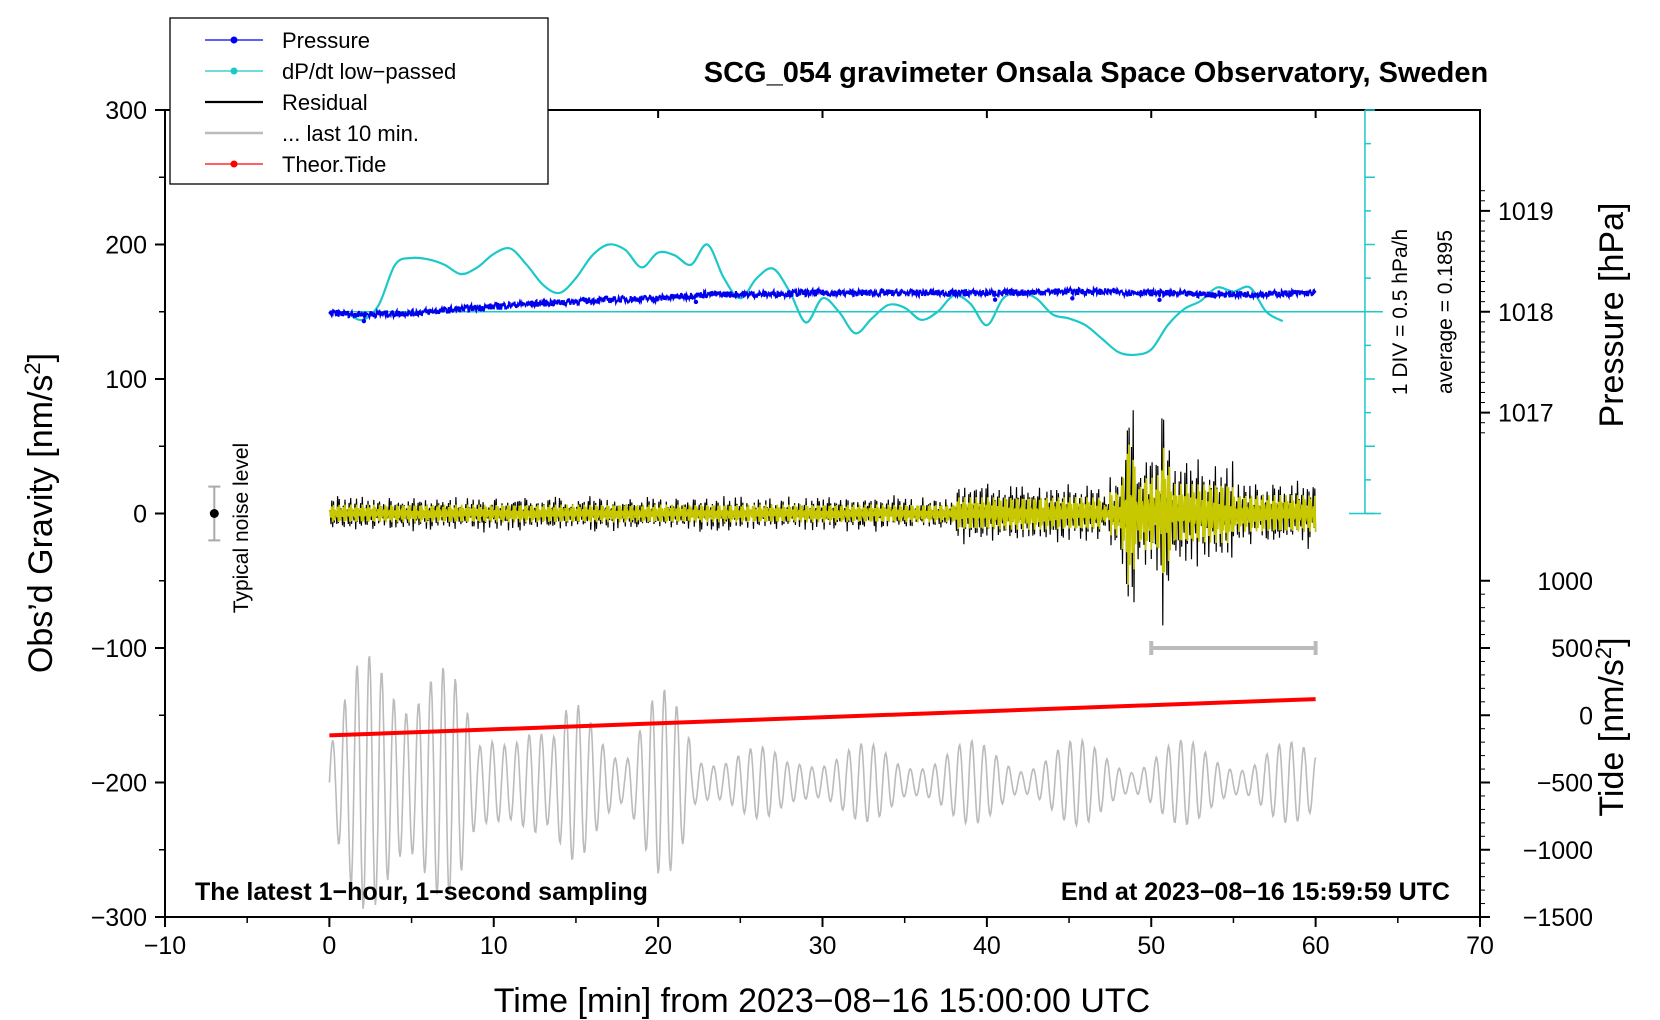 This screenshot has height=1020, width=1660. I want to click on dpdt-series, so click(806, 300).